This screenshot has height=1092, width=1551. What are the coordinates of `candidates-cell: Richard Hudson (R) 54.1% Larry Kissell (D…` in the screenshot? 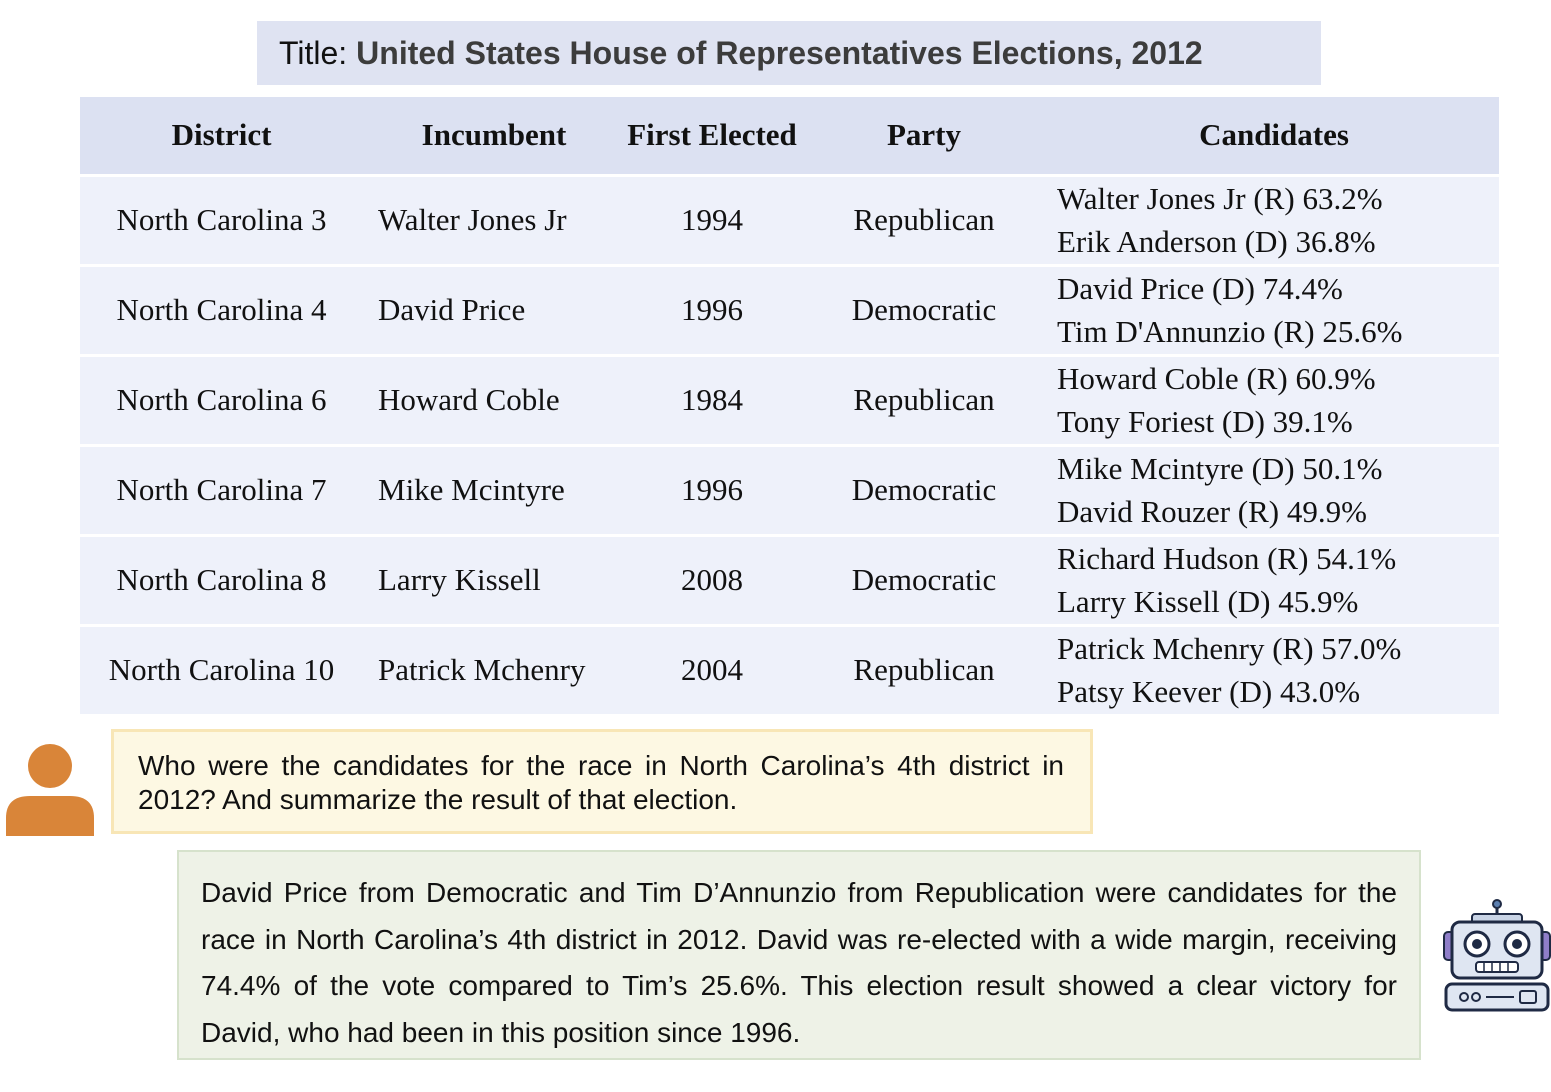 It's located at (1274, 580).